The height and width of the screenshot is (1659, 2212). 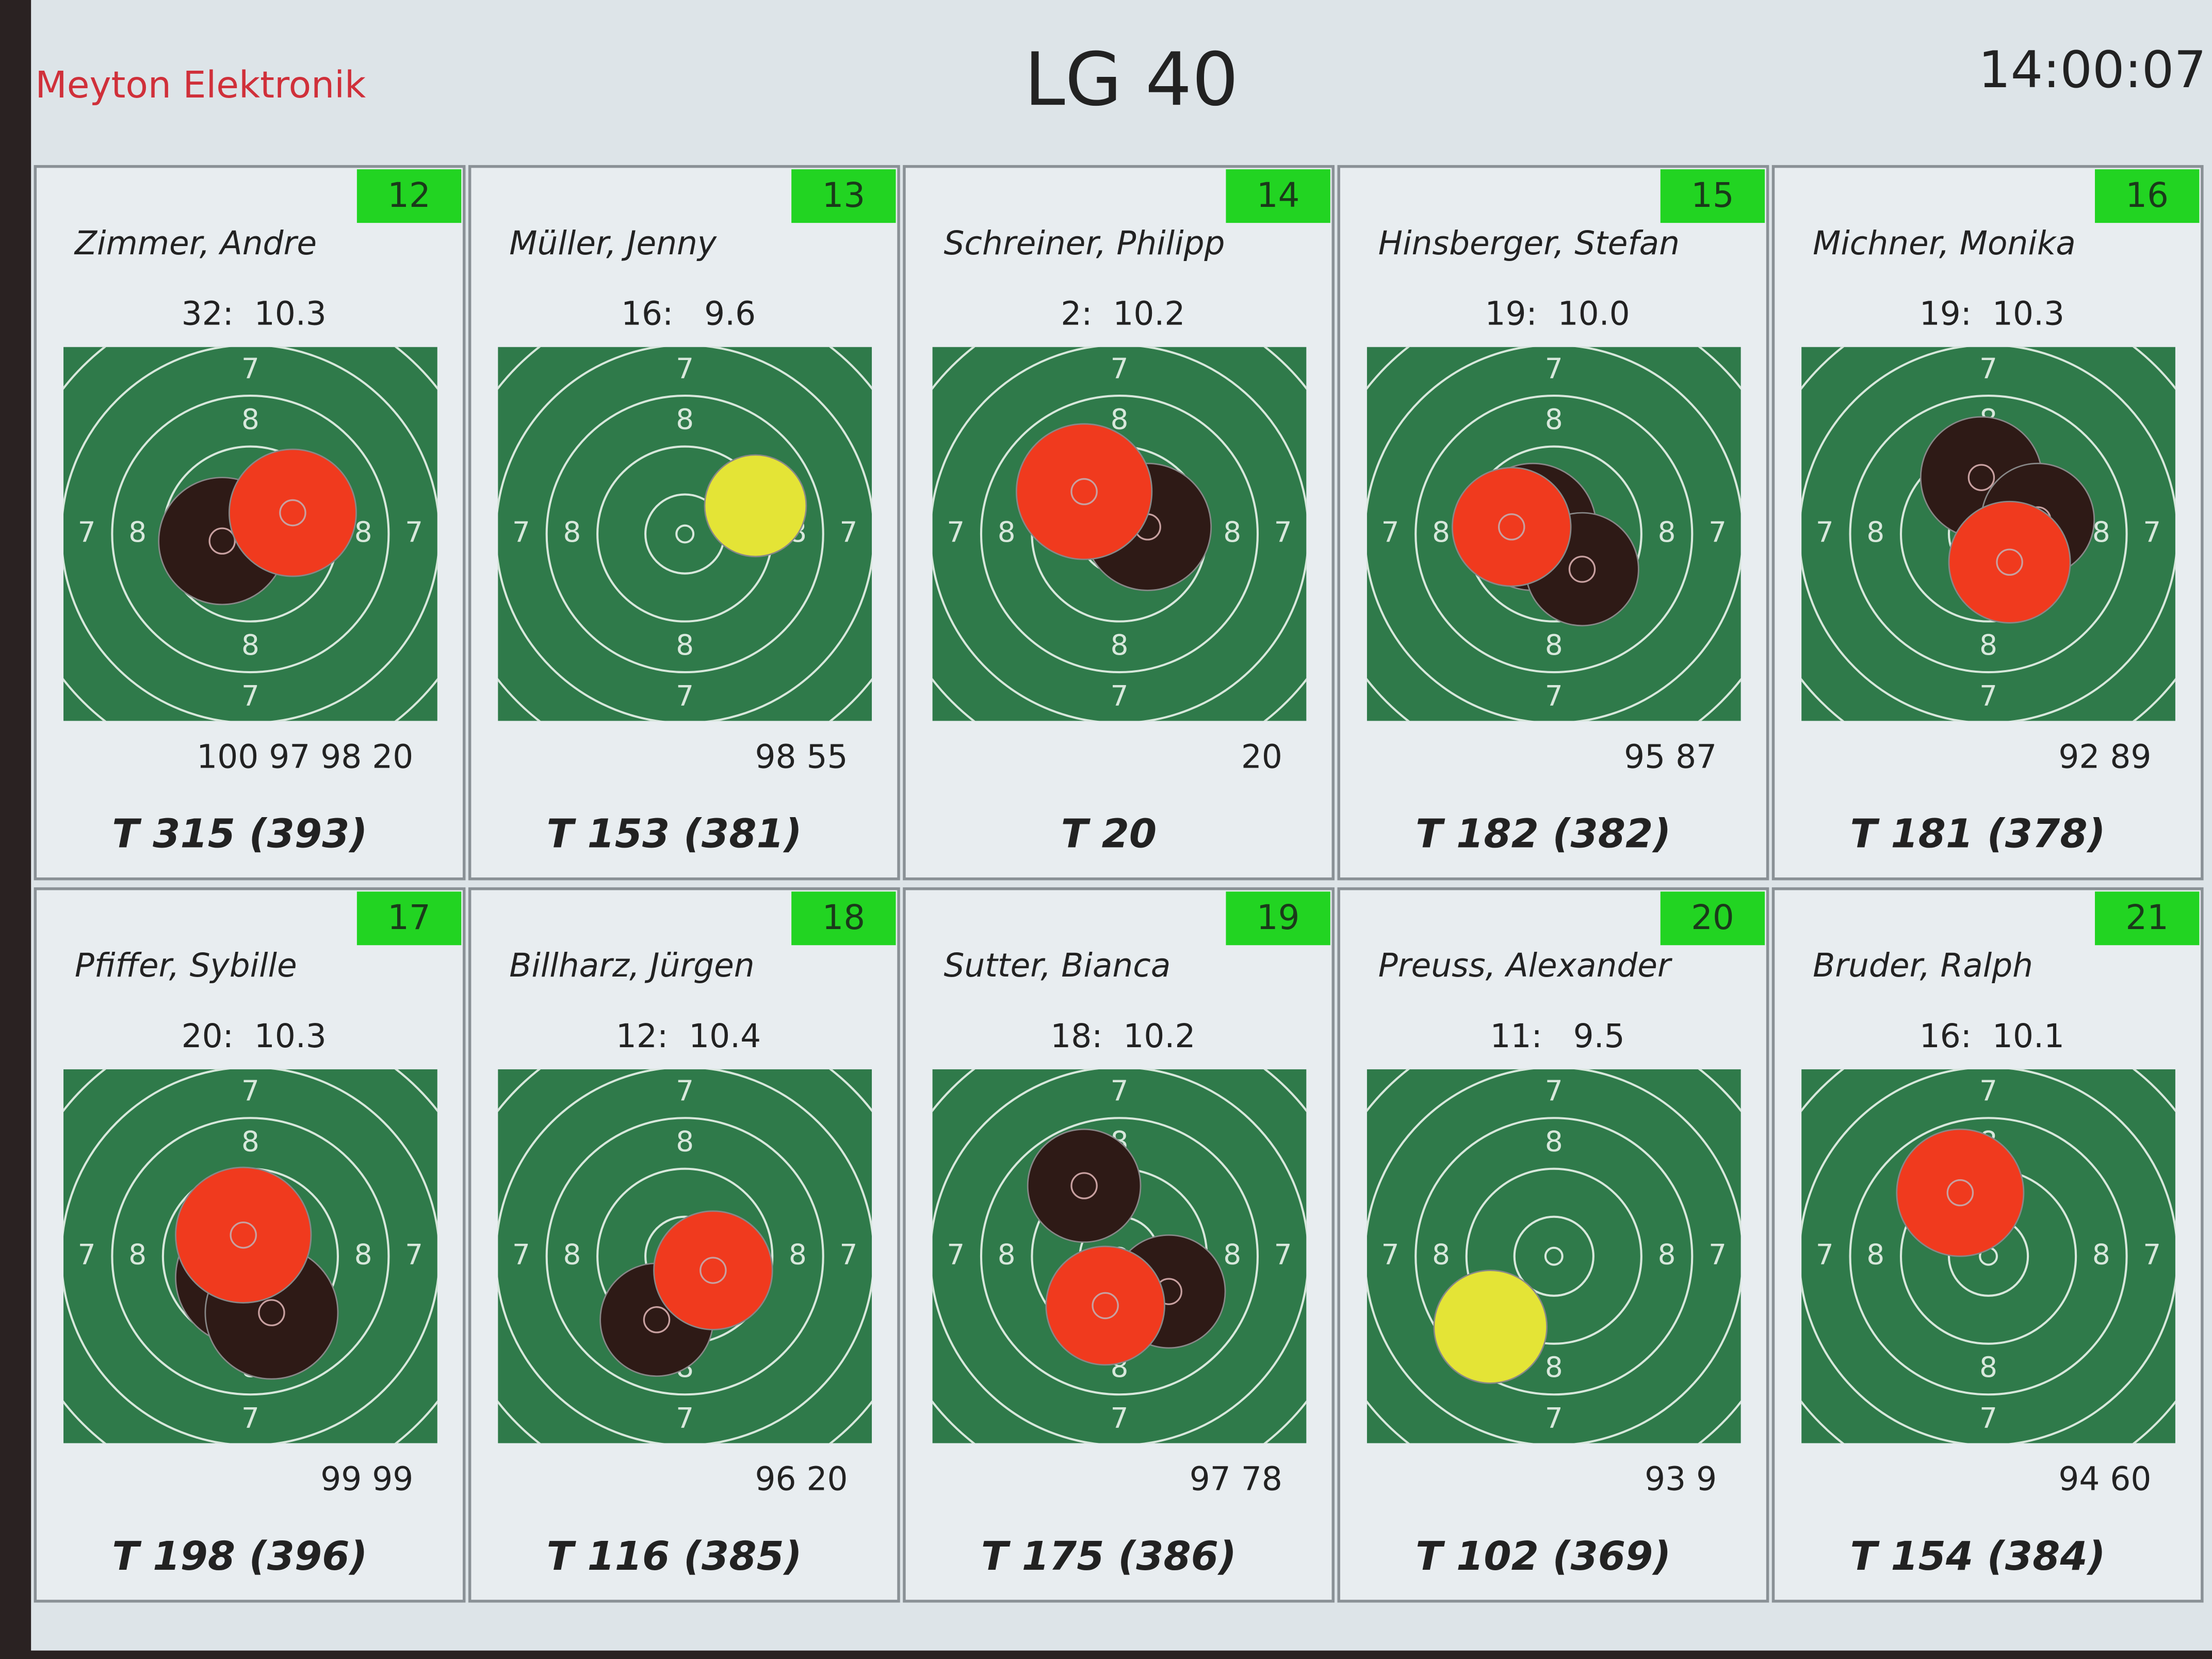 What do you see at coordinates (1131, 79) in the screenshot?
I see `title: LG 40` at bounding box center [1131, 79].